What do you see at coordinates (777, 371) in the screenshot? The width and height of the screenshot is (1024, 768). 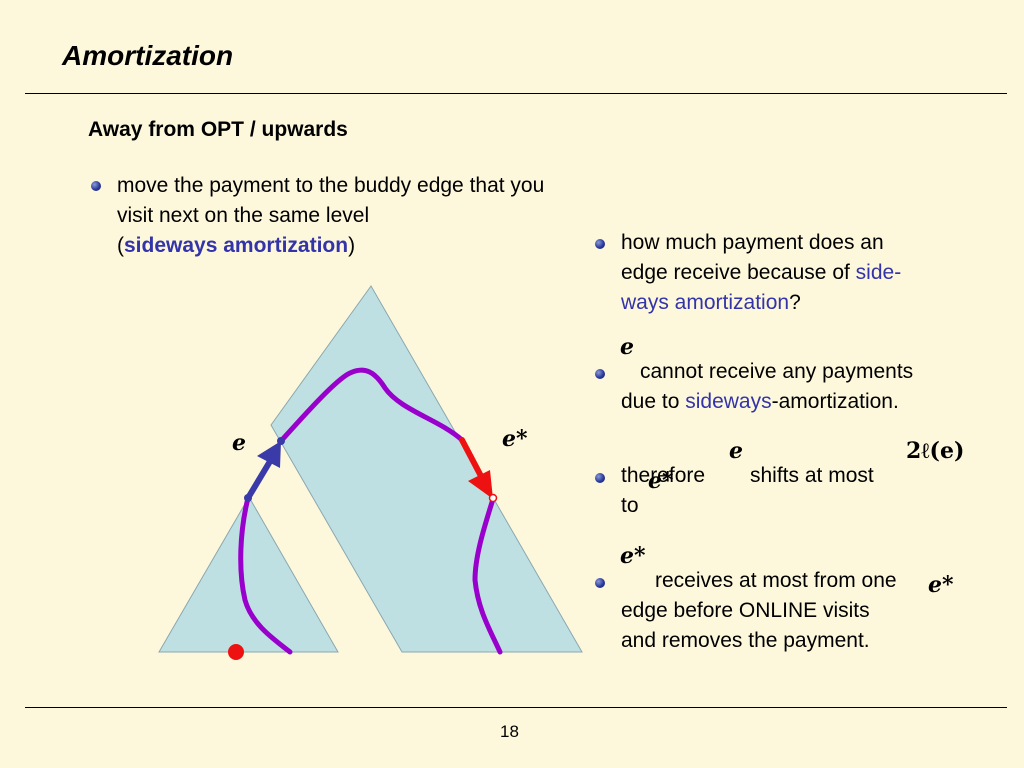 I see `right-bullet-2-line1: cannot receive any payments` at bounding box center [777, 371].